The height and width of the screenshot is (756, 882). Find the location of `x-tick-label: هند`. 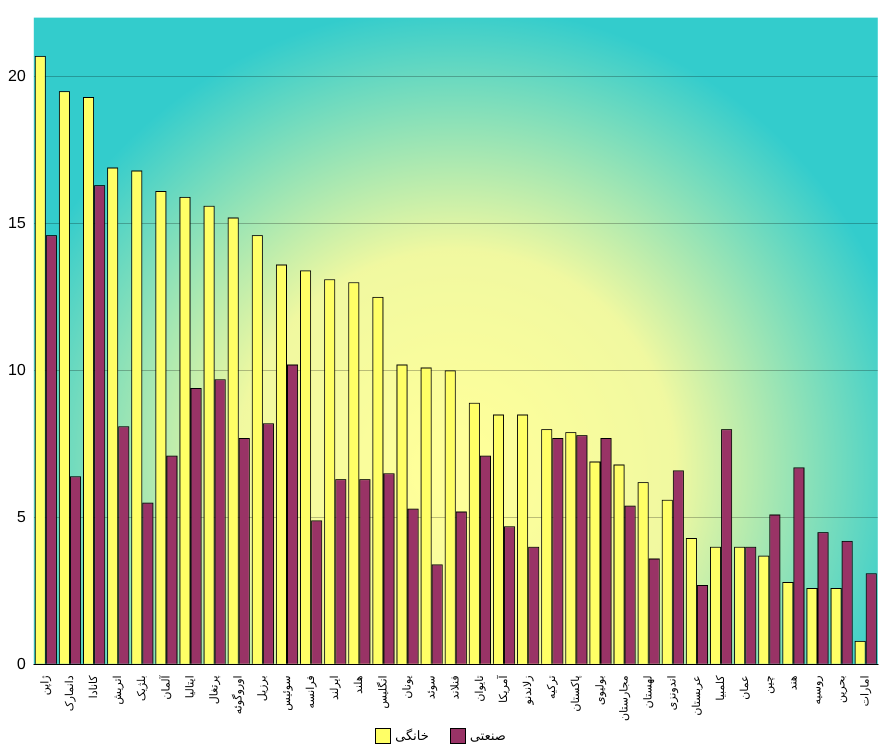

x-tick-label: هند is located at coordinates (793, 682).